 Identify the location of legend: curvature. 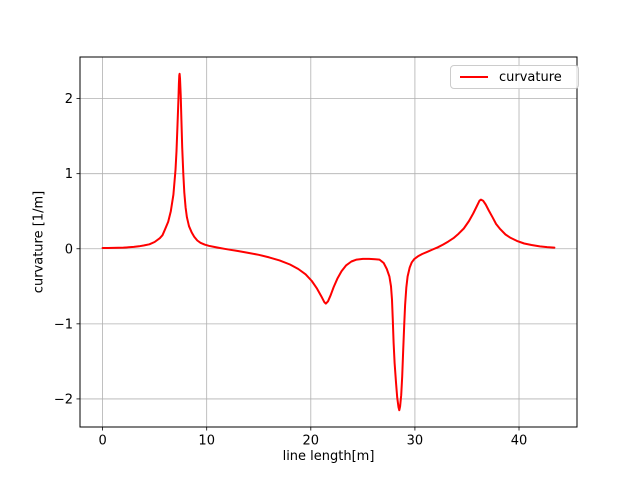
(514, 77).